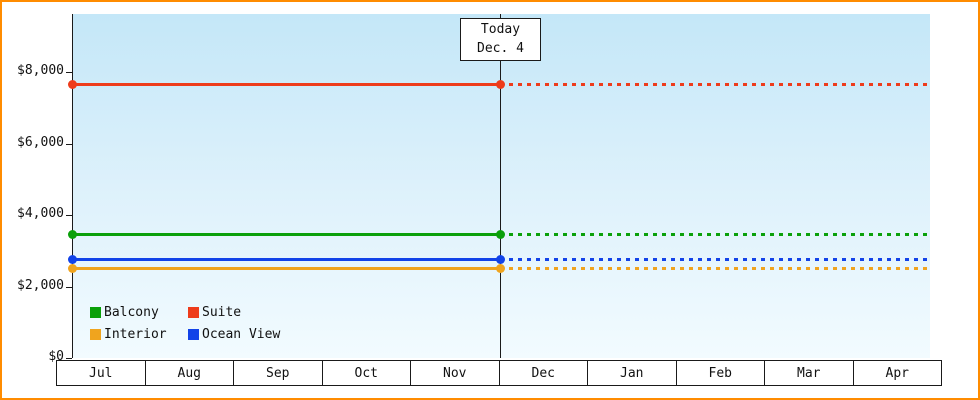  What do you see at coordinates (286, 84) in the screenshot?
I see `series-line-solid-suite` at bounding box center [286, 84].